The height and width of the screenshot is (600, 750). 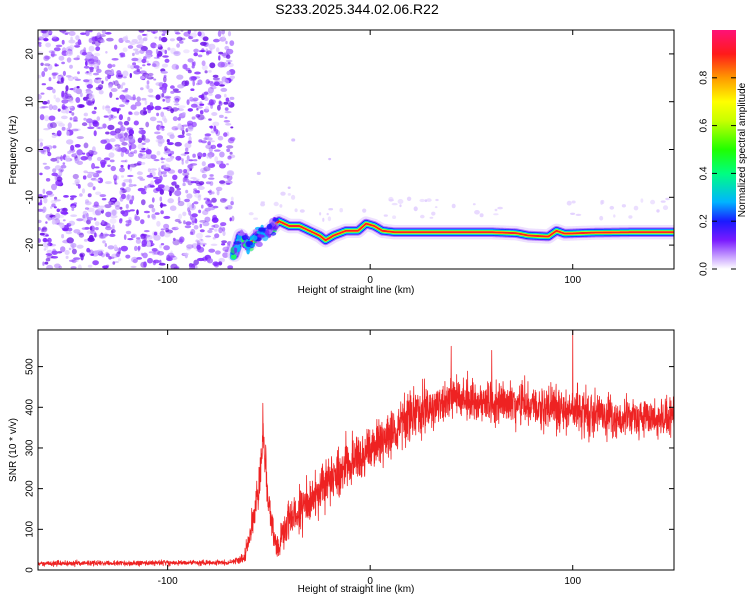 What do you see at coordinates (13, 450) in the screenshot?
I see `snr-y-axis-title: SNR (10 * v/v)` at bounding box center [13, 450].